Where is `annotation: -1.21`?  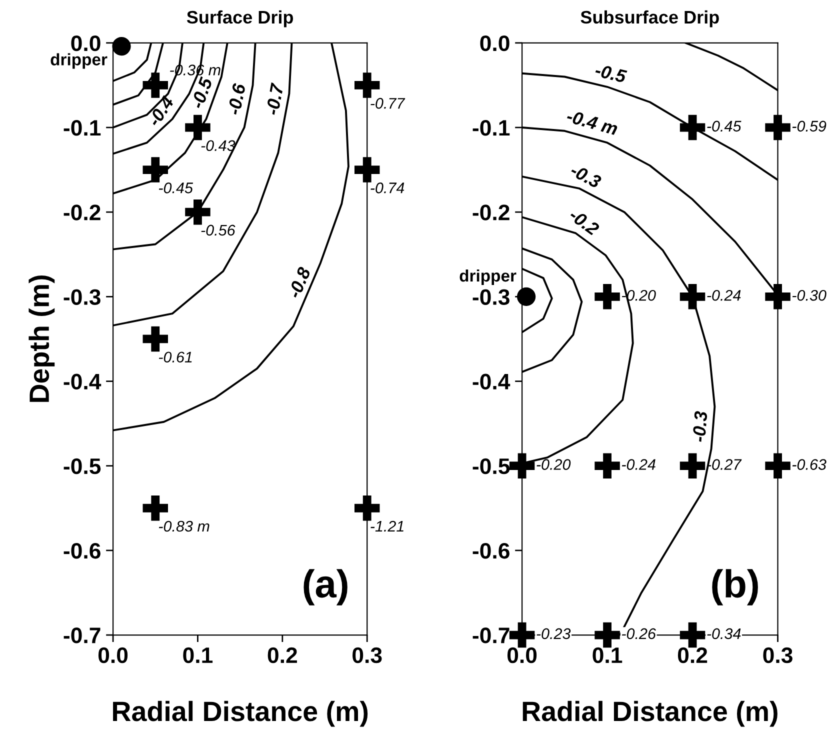 annotation: -1.21 is located at coordinates (387, 526).